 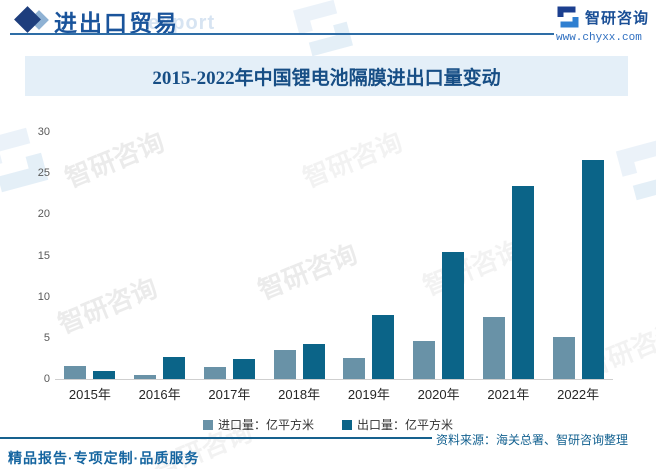 What do you see at coordinates (328, 424) in the screenshot?
I see `legend: 进口量：亿平方米 出口量：亿平方米` at bounding box center [328, 424].